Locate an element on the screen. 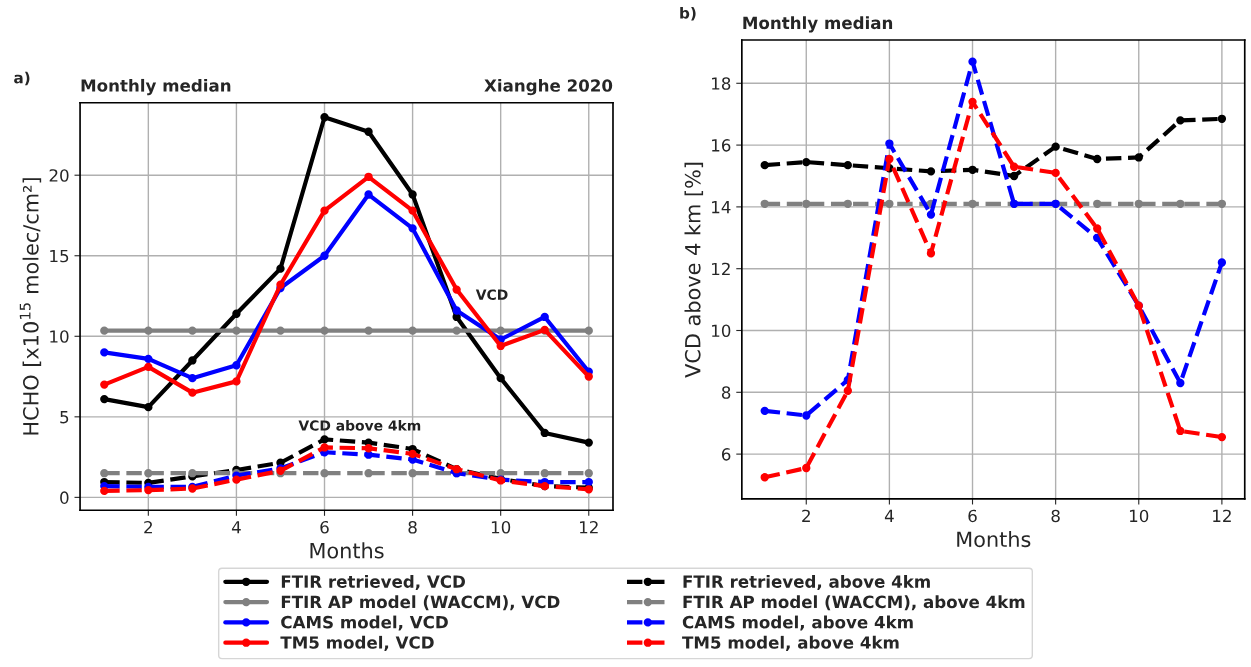 Image resolution: width=1251 pixels, height=667 pixels. annotation: VCD above 4km is located at coordinates (359, 425).